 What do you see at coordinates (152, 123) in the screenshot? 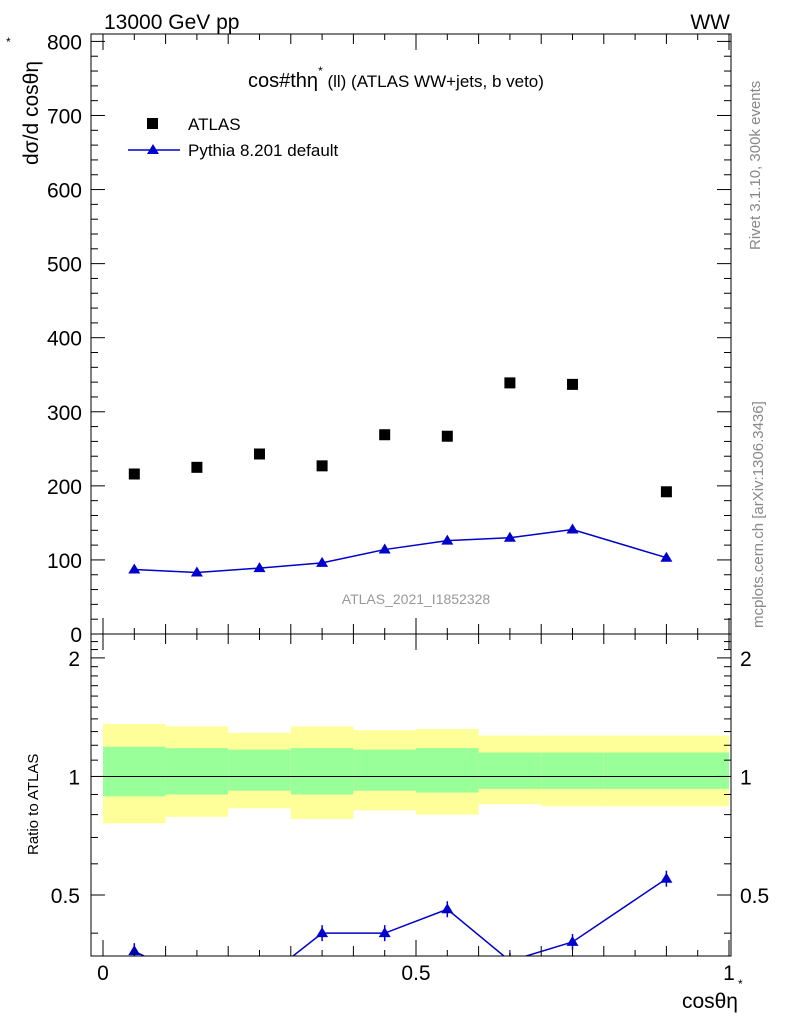
I see `legend-atlas-marker` at bounding box center [152, 123].